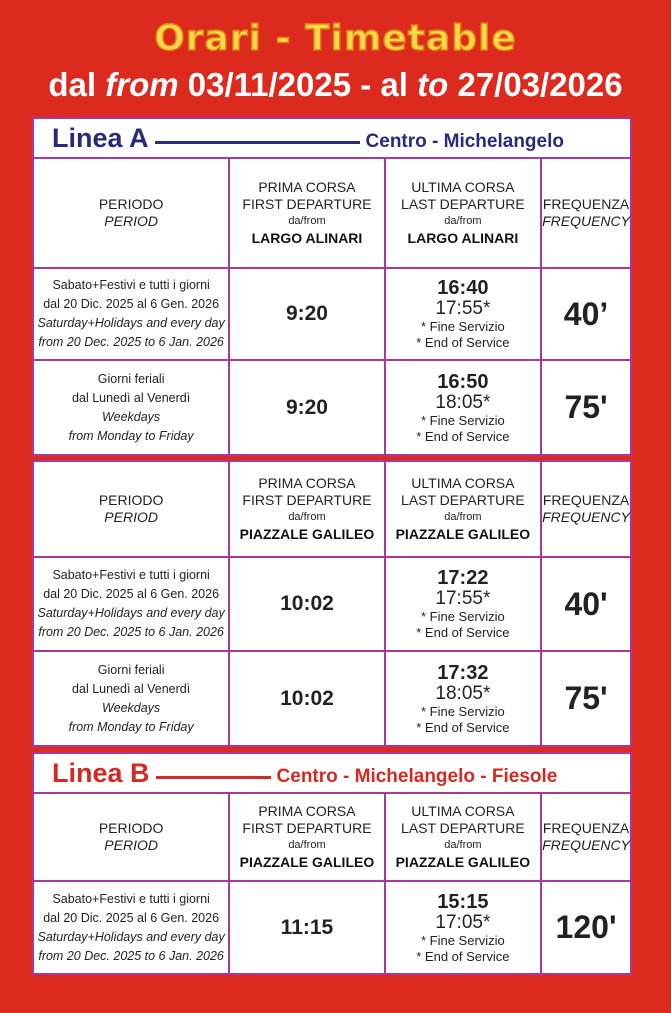  Describe the element at coordinates (101, 772) in the screenshot. I see `line-name: Linea B` at that location.